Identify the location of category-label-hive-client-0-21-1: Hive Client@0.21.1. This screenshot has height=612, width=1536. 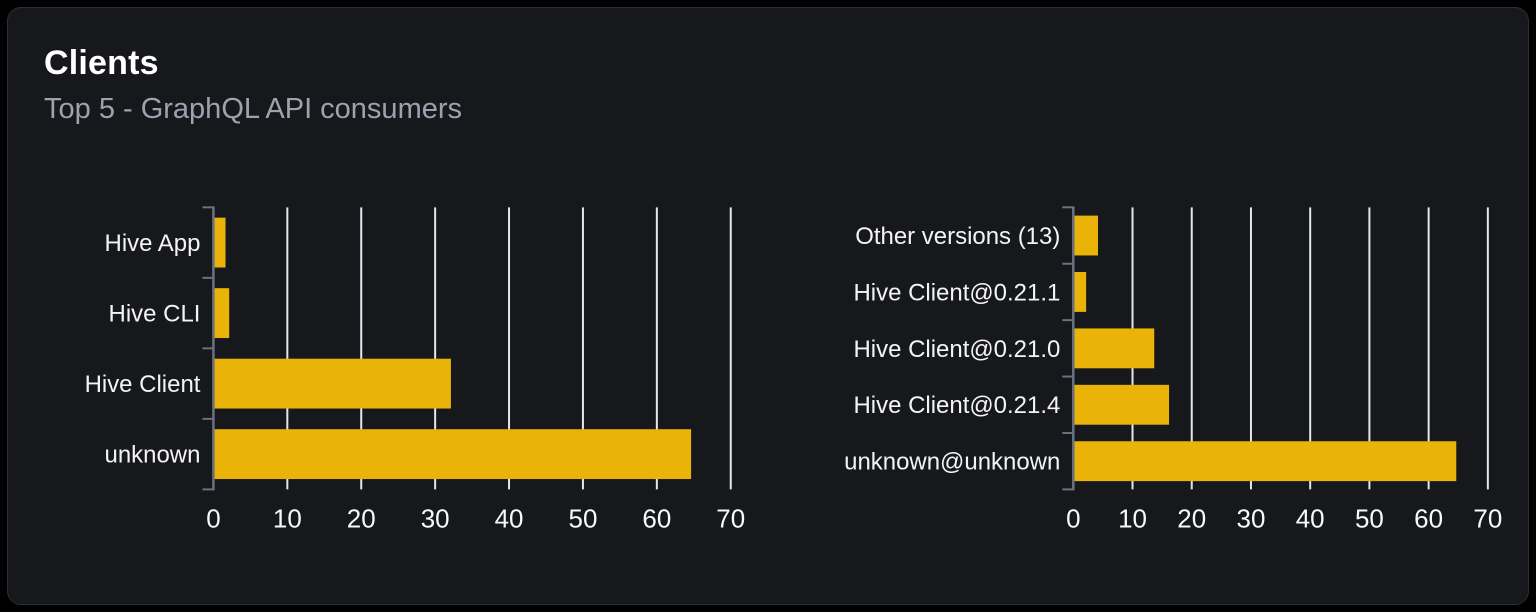
(957, 292).